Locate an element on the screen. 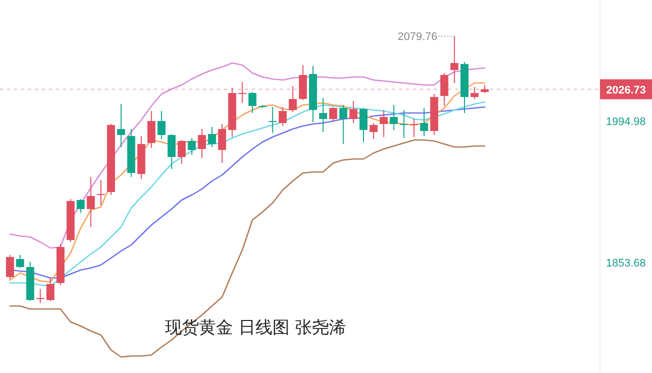 The width and height of the screenshot is (652, 373). text: 现货黄金 日线图 张尧浠 is located at coordinates (255, 328).